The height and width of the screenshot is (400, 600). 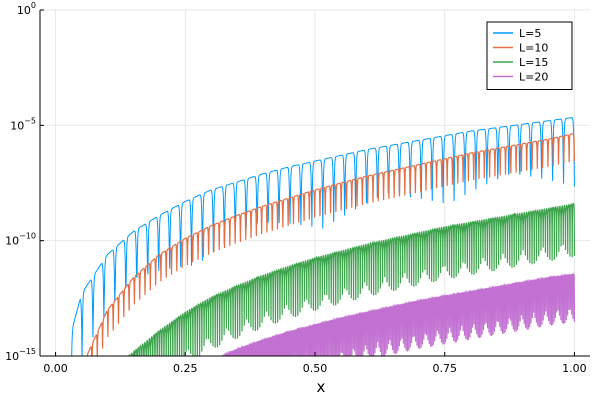 I want to click on legend-label: L=15, so click(x=533, y=62).